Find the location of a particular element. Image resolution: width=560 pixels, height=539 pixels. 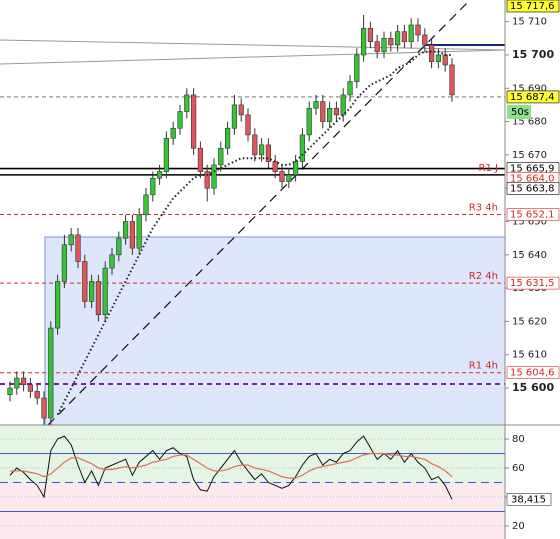

price-label: 15 663,8 is located at coordinates (532, 189).